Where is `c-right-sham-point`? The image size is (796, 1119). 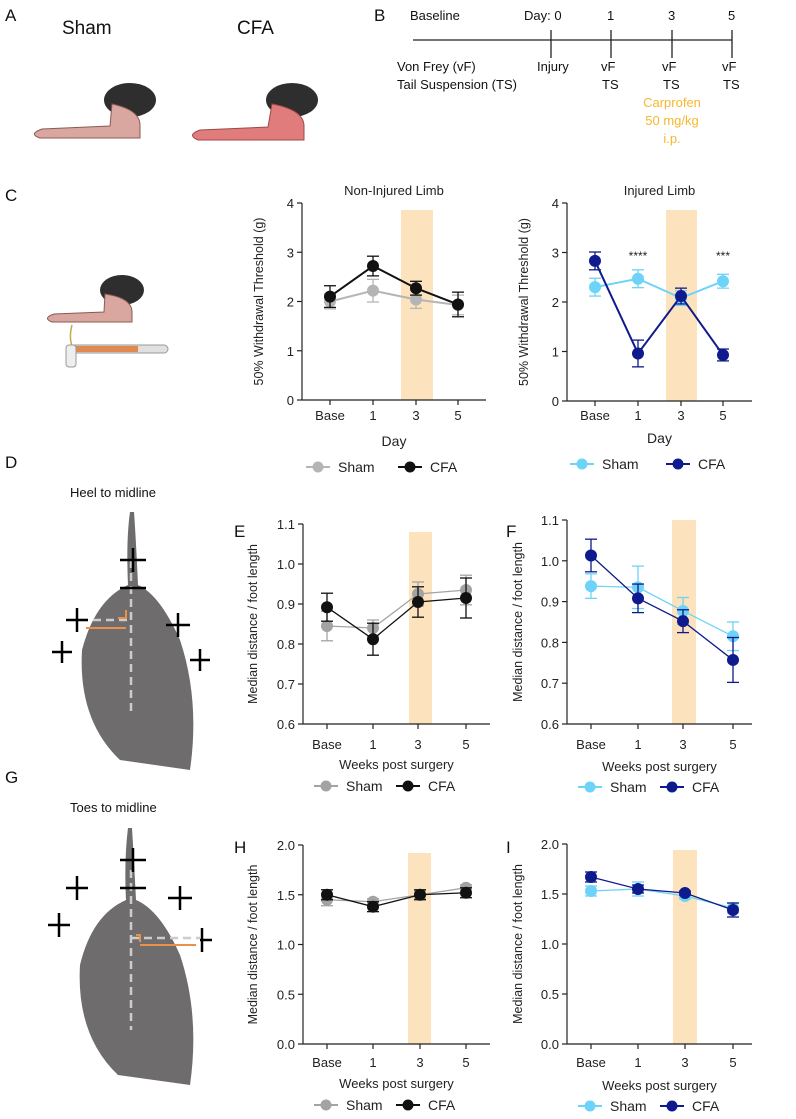
c-right-sham-point is located at coordinates (595, 287).